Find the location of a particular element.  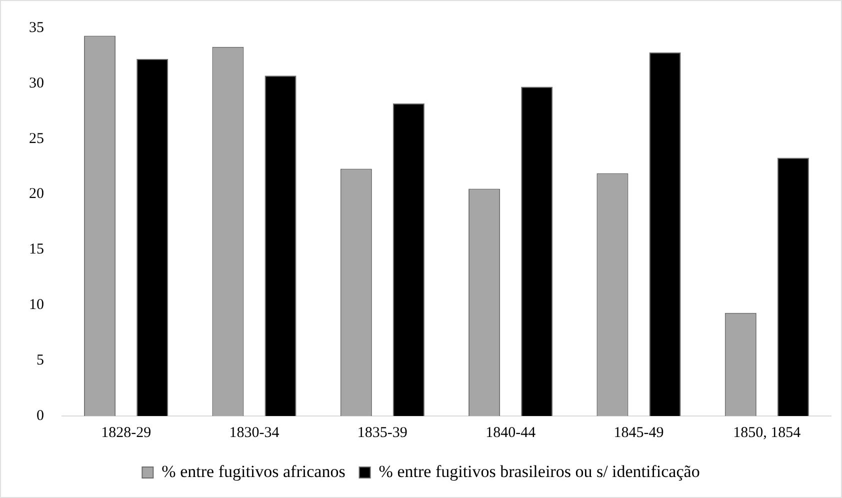

y-tick-label: 10 is located at coordinates (36, 305).